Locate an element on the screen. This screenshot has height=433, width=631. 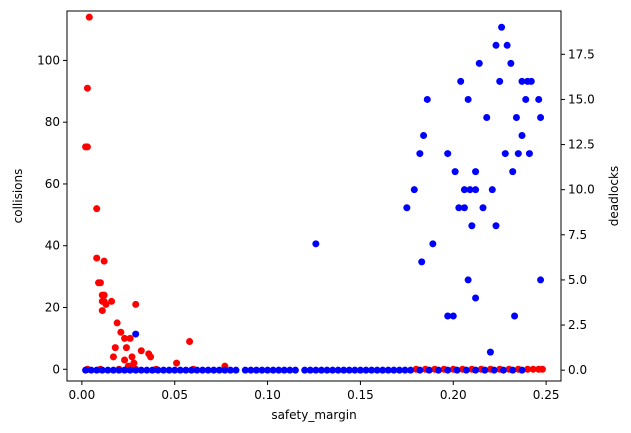
y-left-tick-label: 100 is located at coordinates (48, 60).